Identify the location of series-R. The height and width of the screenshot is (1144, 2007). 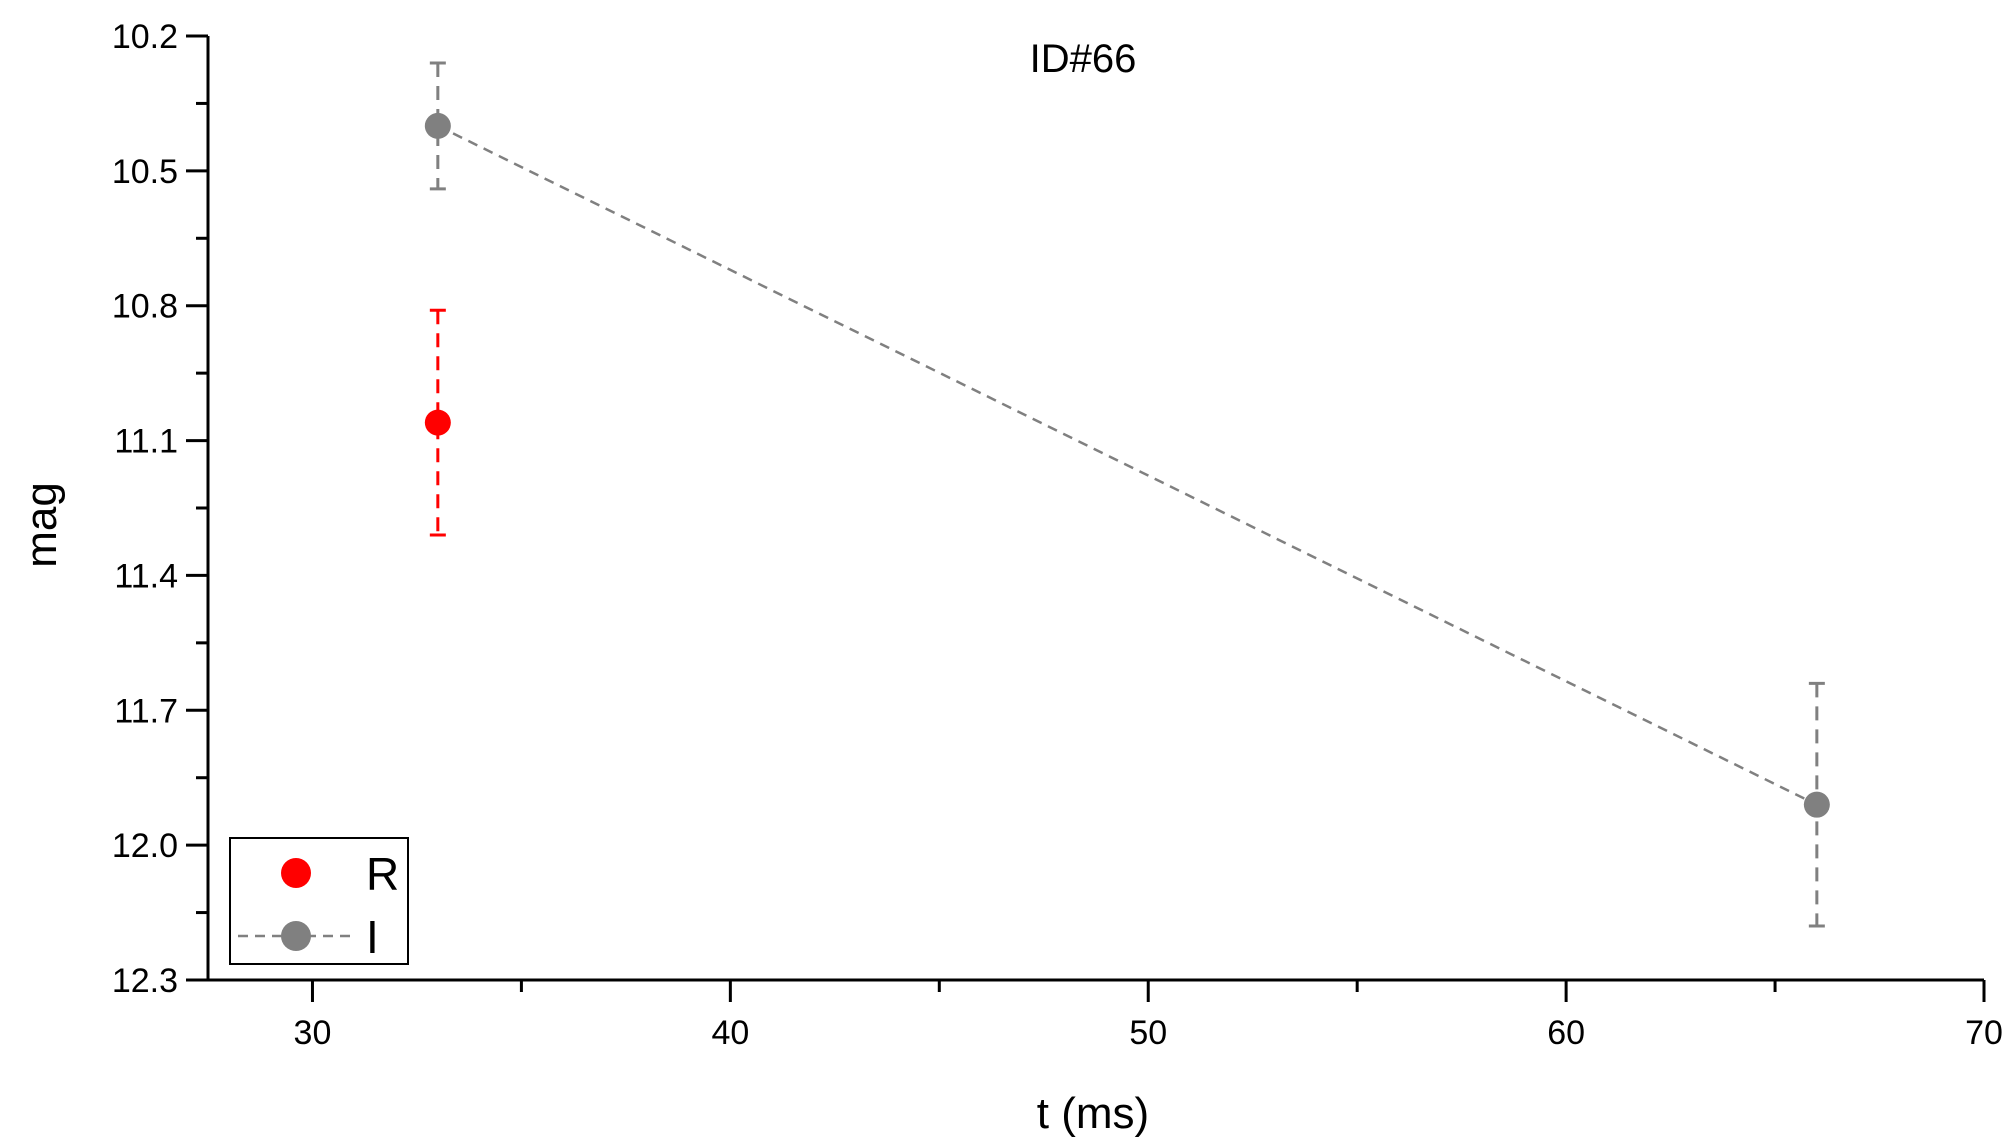
(437, 422).